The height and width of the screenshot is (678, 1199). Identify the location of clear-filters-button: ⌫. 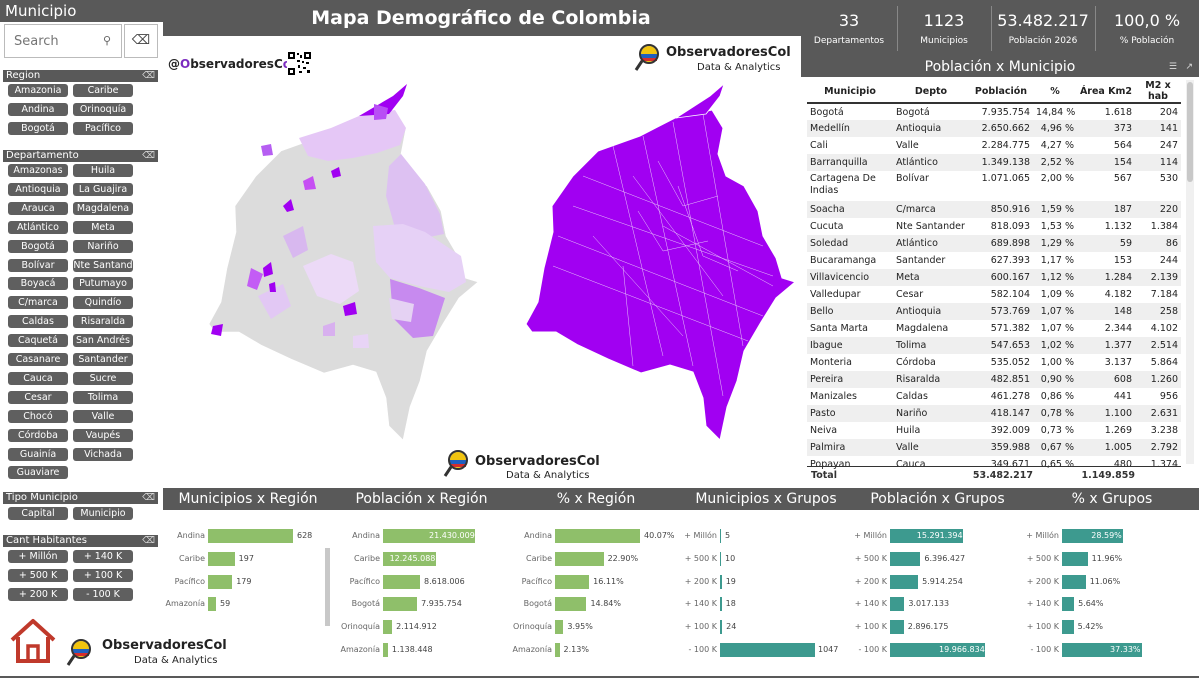
(141, 41).